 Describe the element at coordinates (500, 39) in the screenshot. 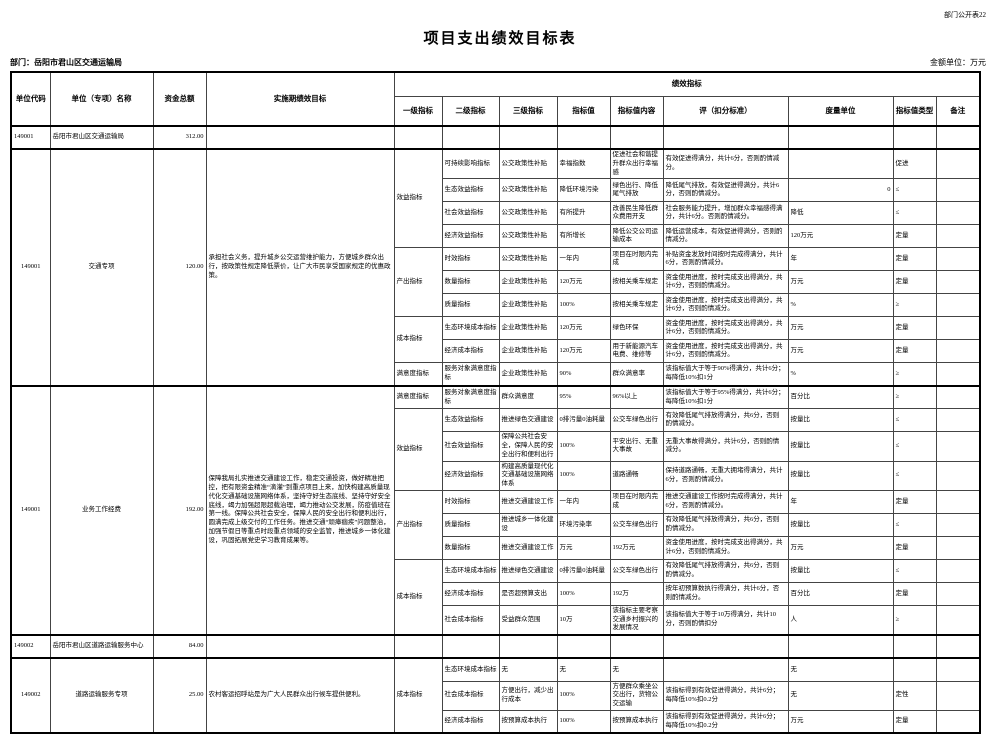

I see `page-title: 项目支出绩效目标表` at that location.